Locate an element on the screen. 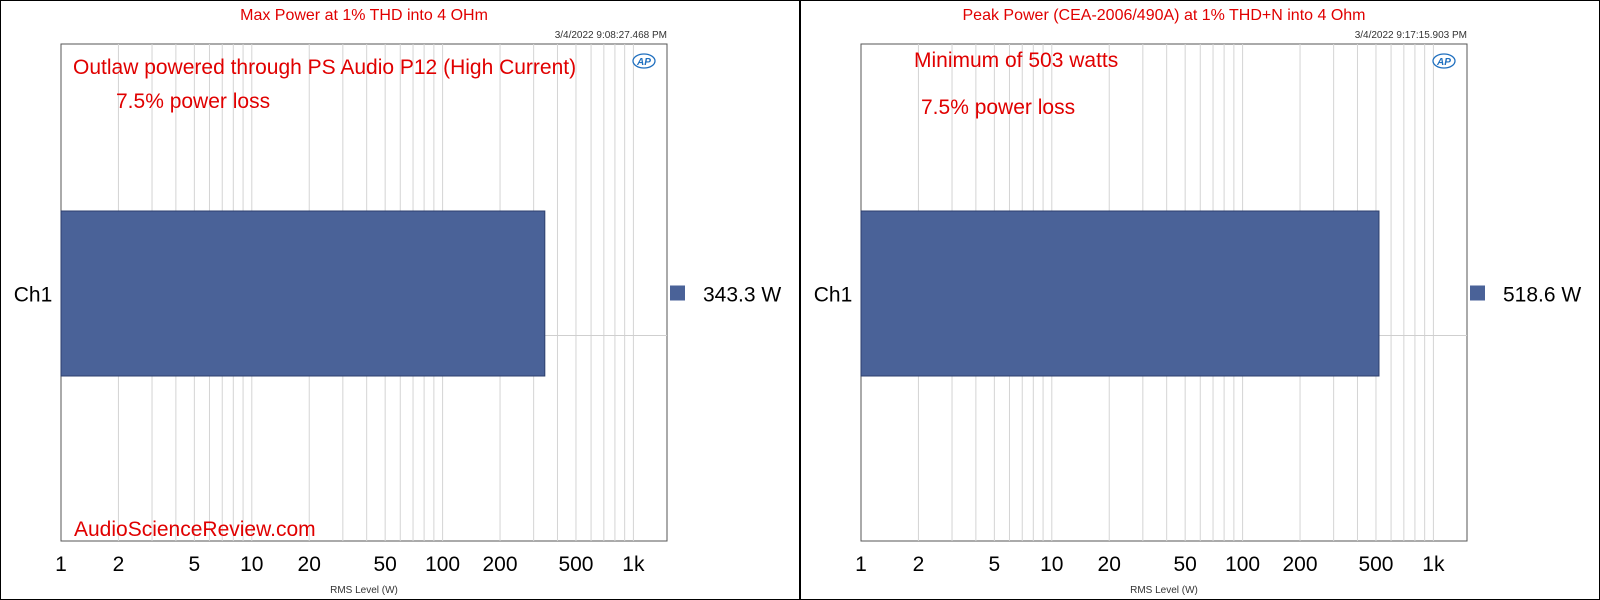  watermark: AudioScienceReview.com is located at coordinates (195, 529).